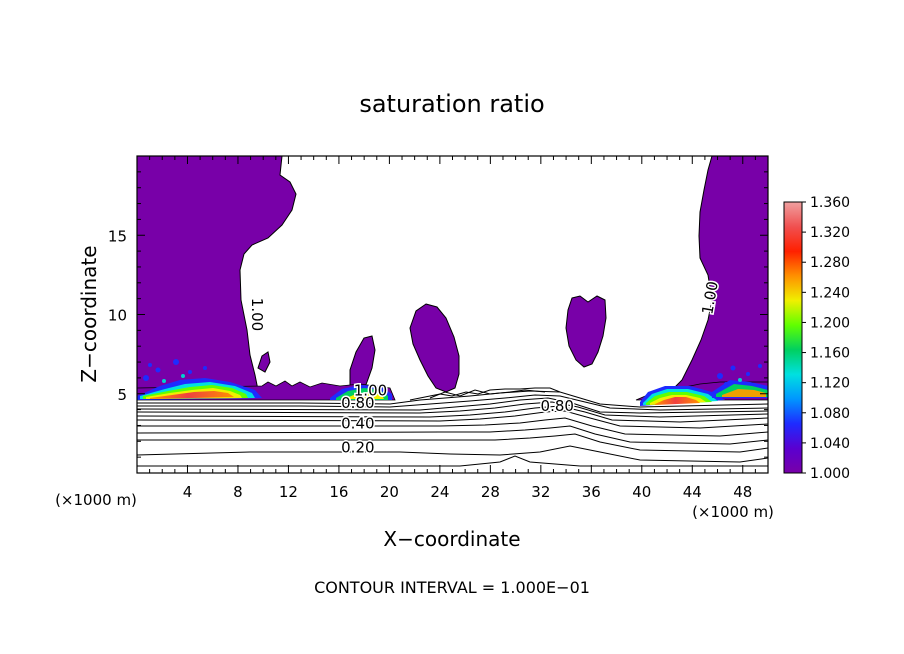 The width and height of the screenshot is (904, 654). What do you see at coordinates (830, 354) in the screenshot?
I see `colorbar-label: 1.160` at bounding box center [830, 354].